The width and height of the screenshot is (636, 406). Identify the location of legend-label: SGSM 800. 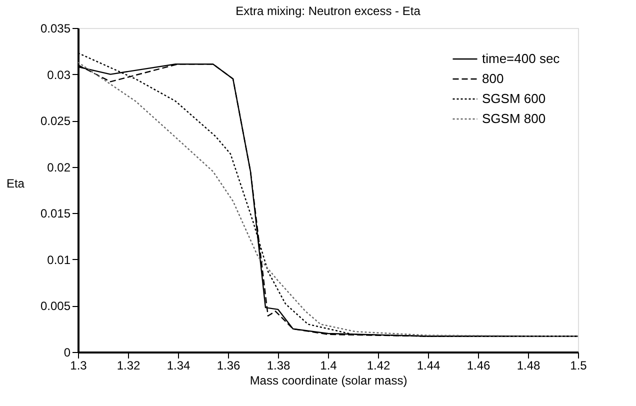
(514, 118).